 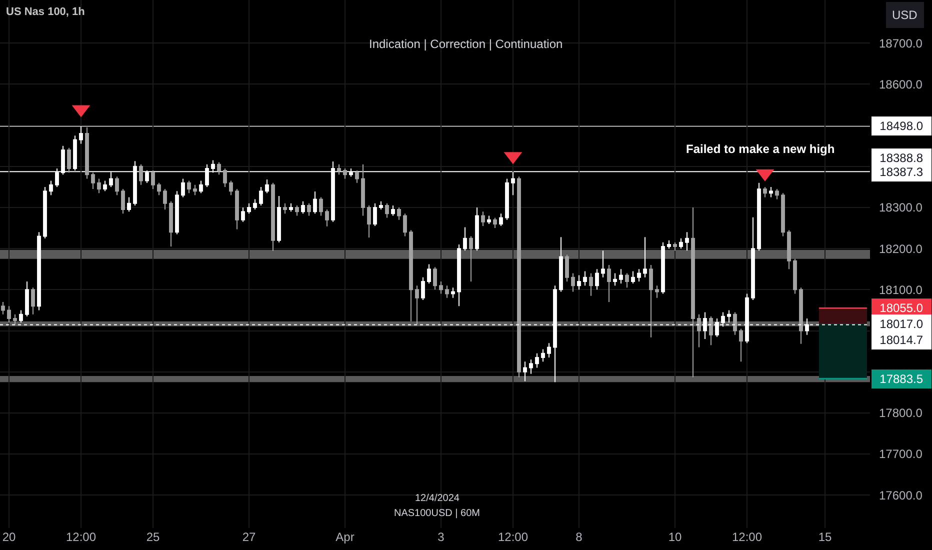 What do you see at coordinates (901, 413) in the screenshot?
I see `y-tick-label: 17800.0` at bounding box center [901, 413].